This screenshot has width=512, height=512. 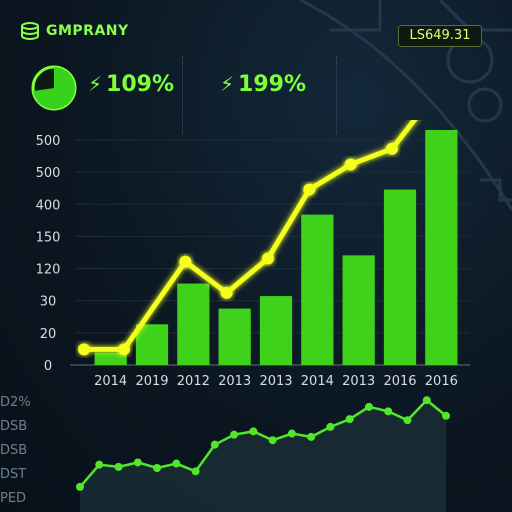 What do you see at coordinates (440, 36) in the screenshot?
I see `value-badge: LS649.31` at bounding box center [440, 36].